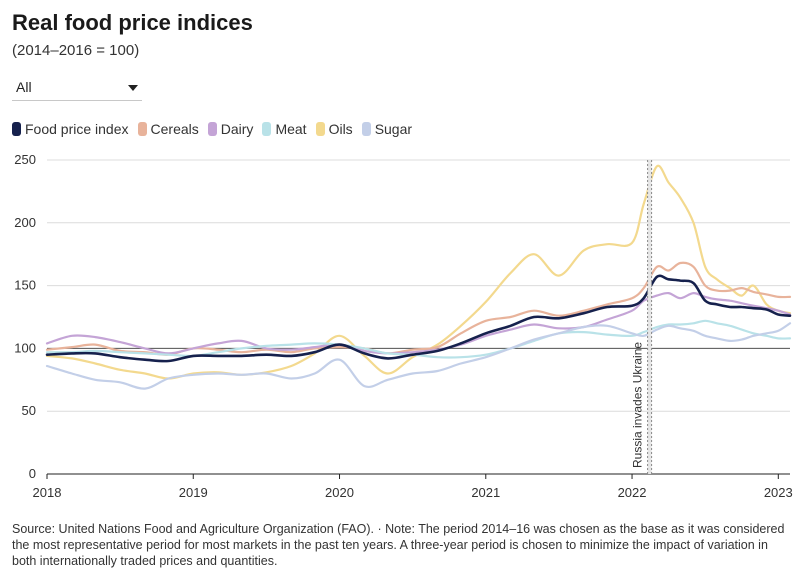 This screenshot has height=577, width=800. I want to click on legend-item: Oils, so click(334, 129).